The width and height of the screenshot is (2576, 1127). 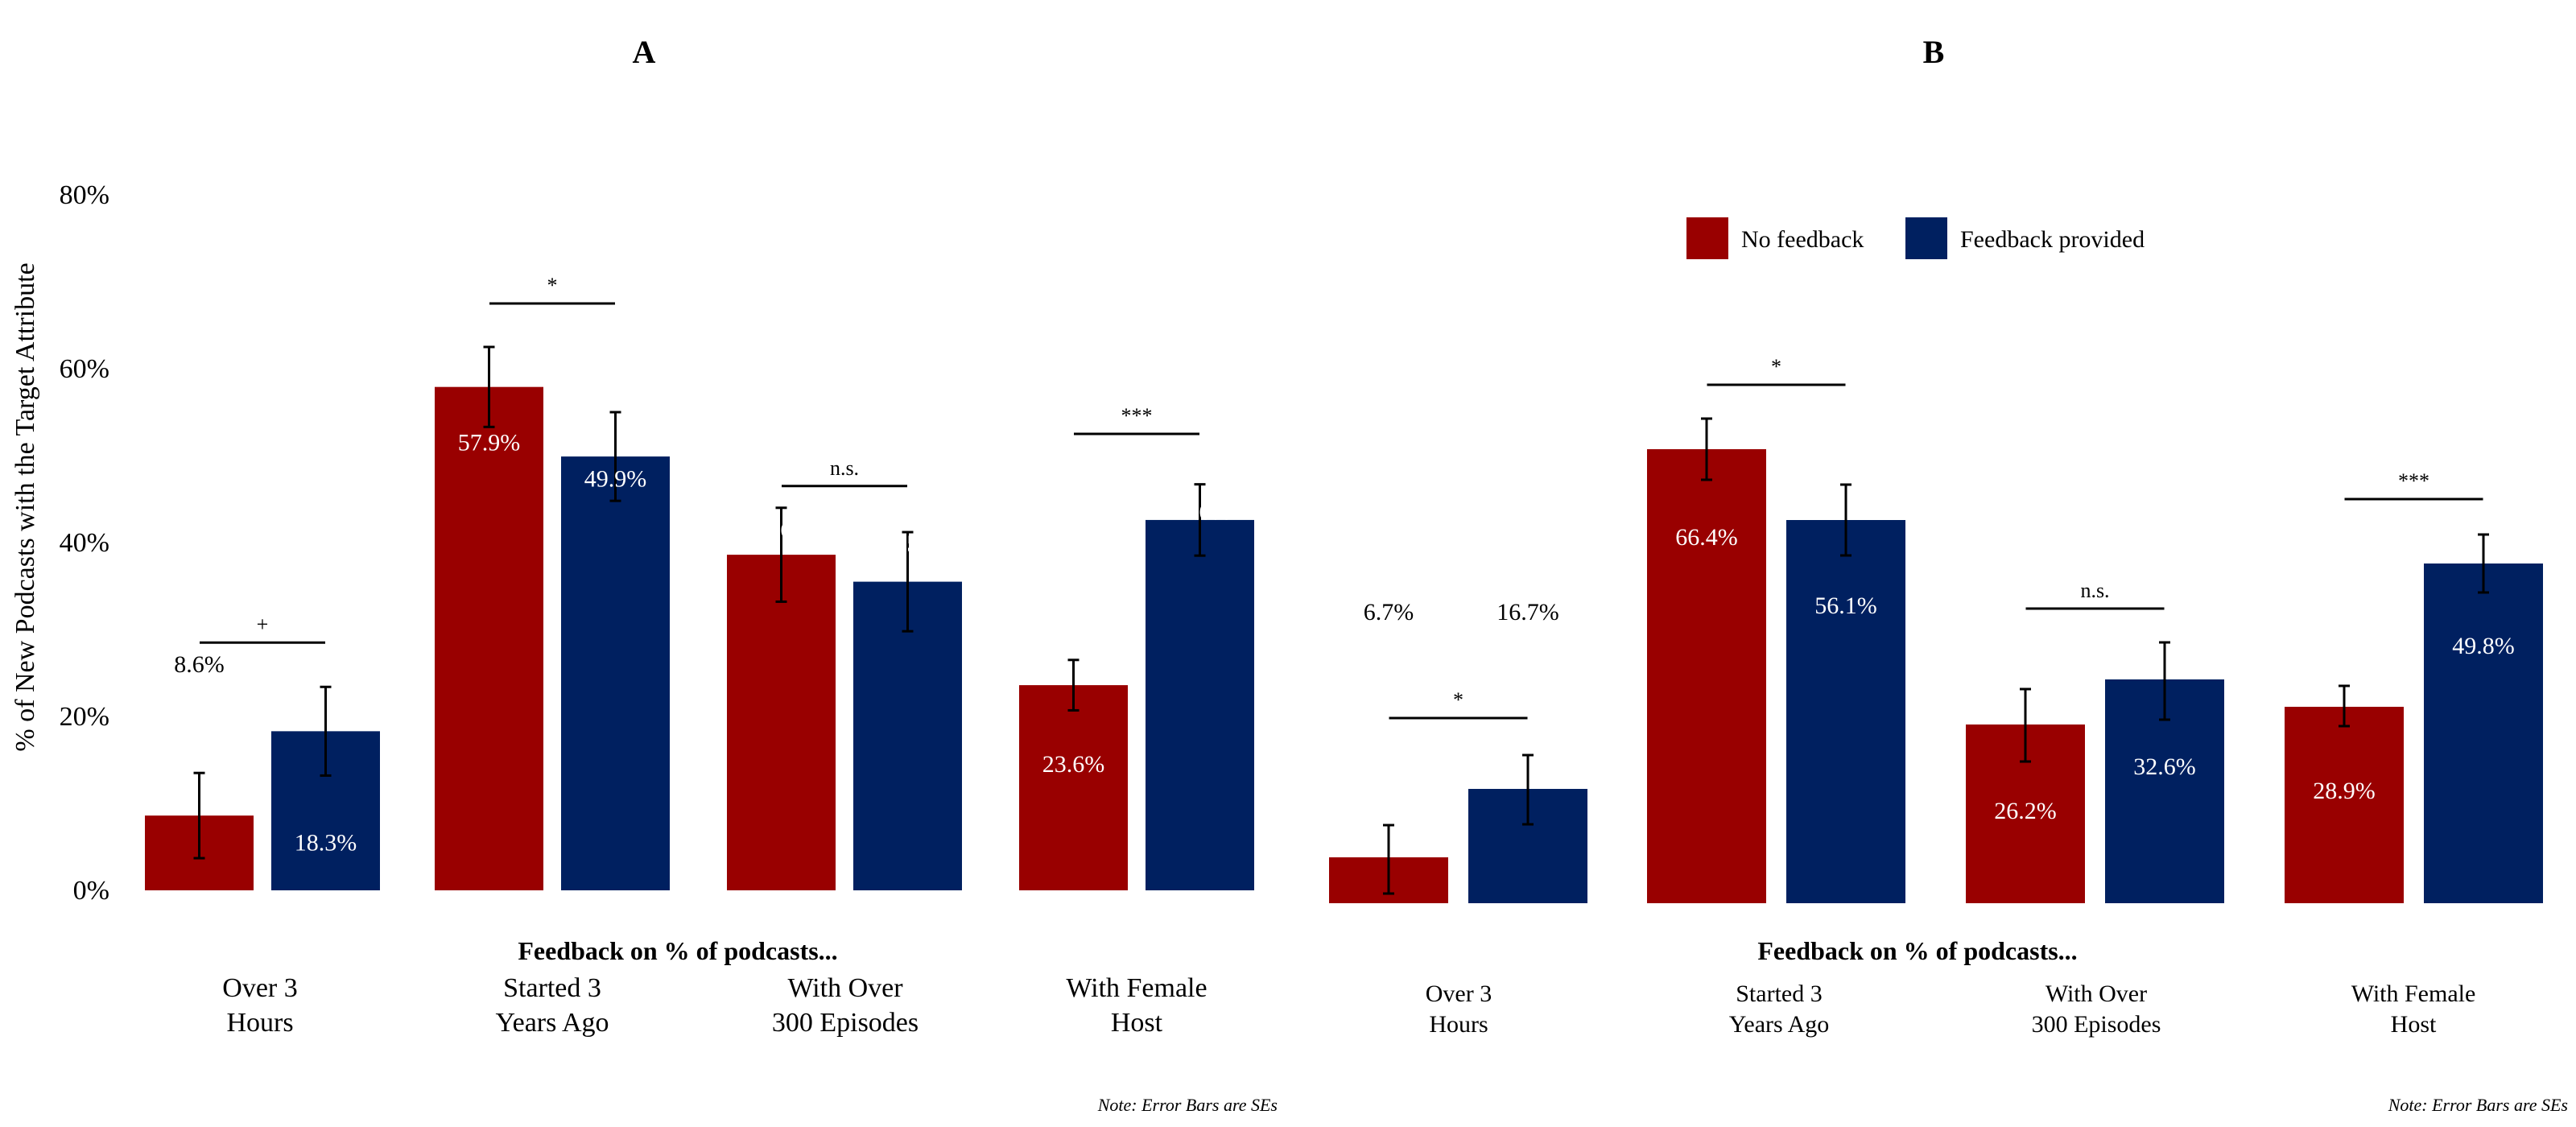 What do you see at coordinates (2052, 239) in the screenshot?
I see `legend-label-feedback: Feedback provided` at bounding box center [2052, 239].